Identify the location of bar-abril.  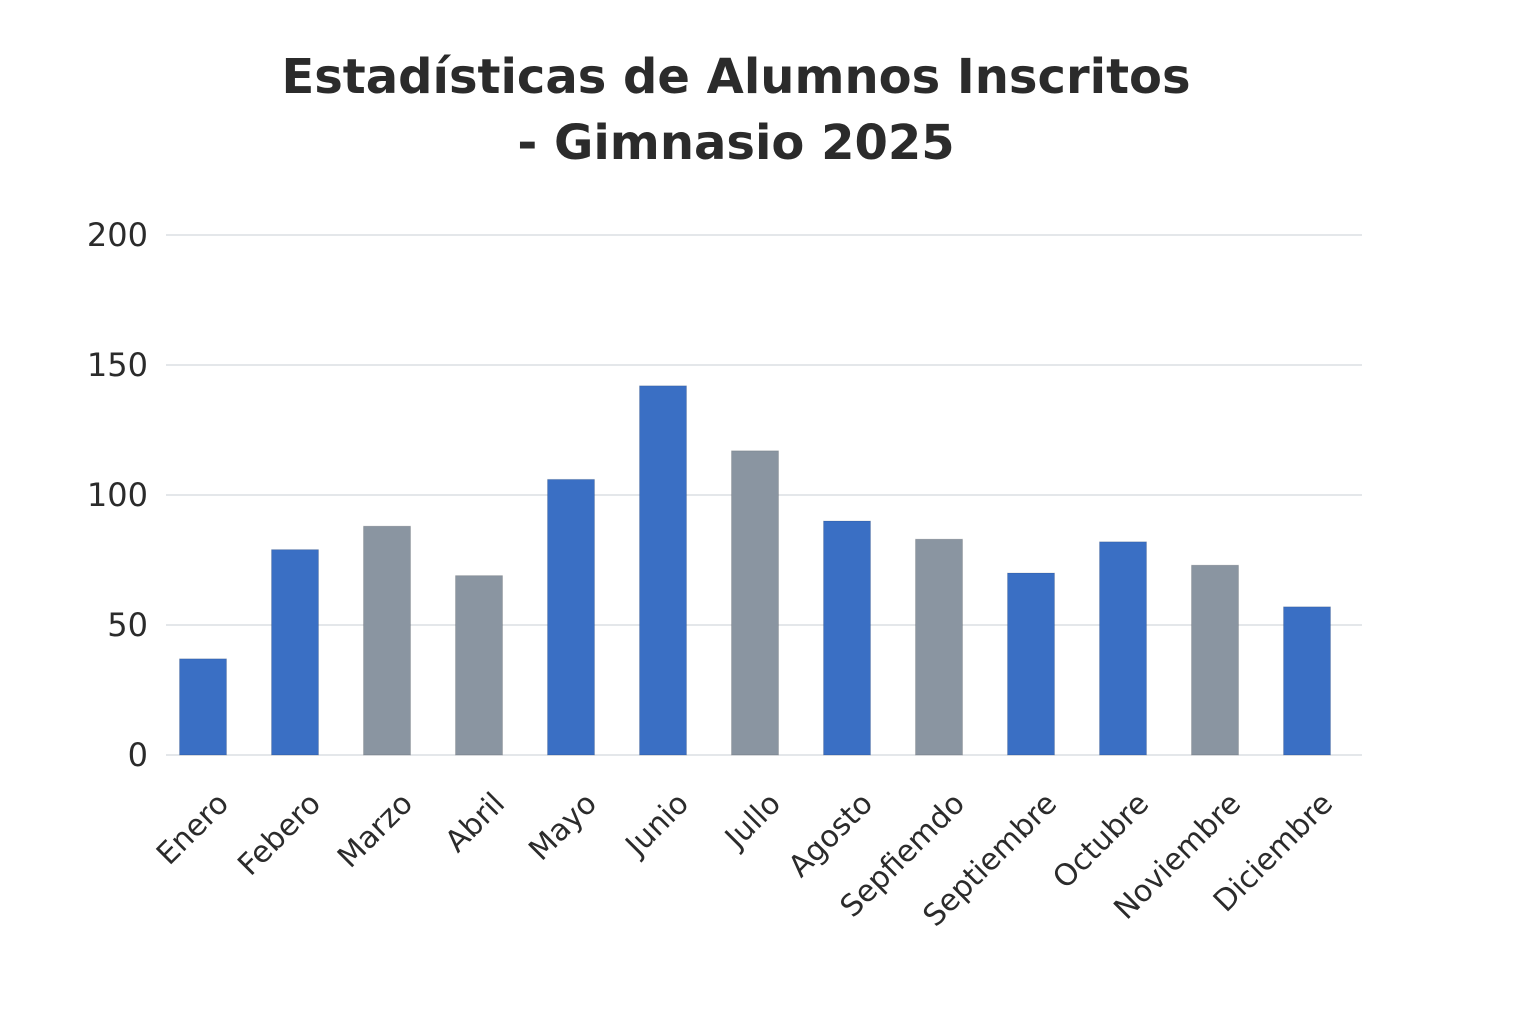
(479, 665).